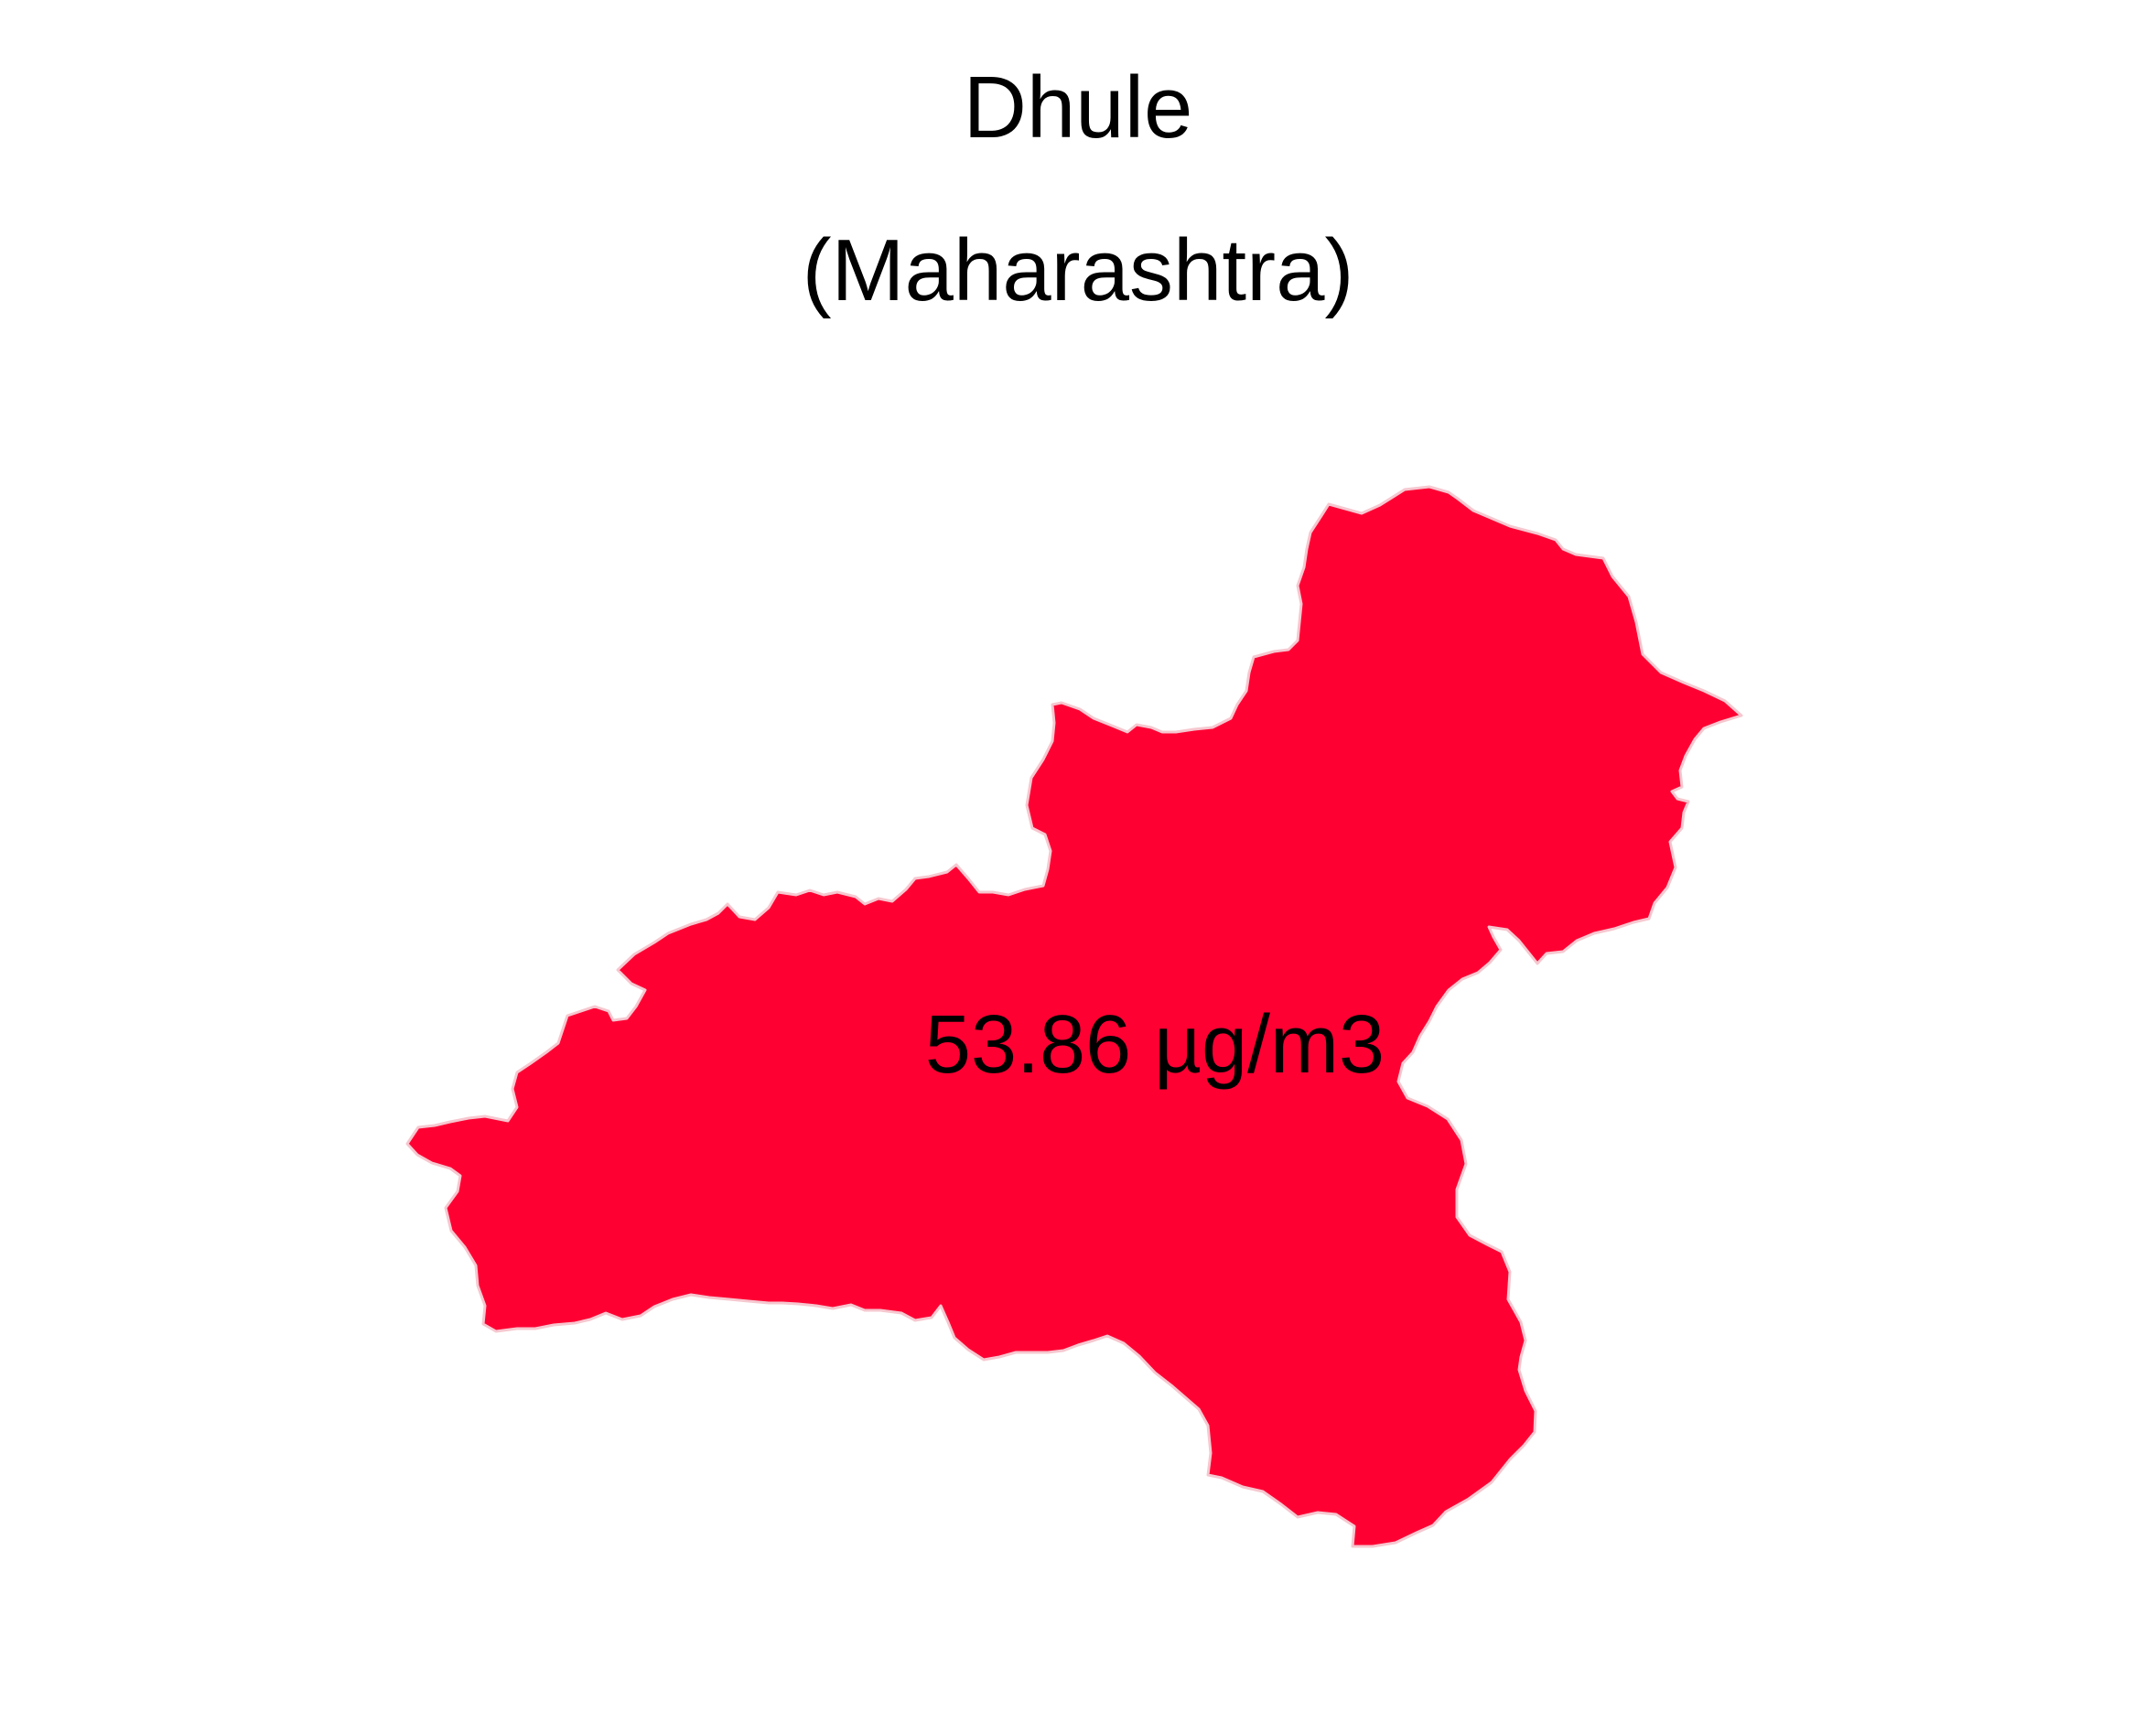  What do you see at coordinates (1078, 270) in the screenshot?
I see `map-subtitle: (Maharashtra)` at bounding box center [1078, 270].